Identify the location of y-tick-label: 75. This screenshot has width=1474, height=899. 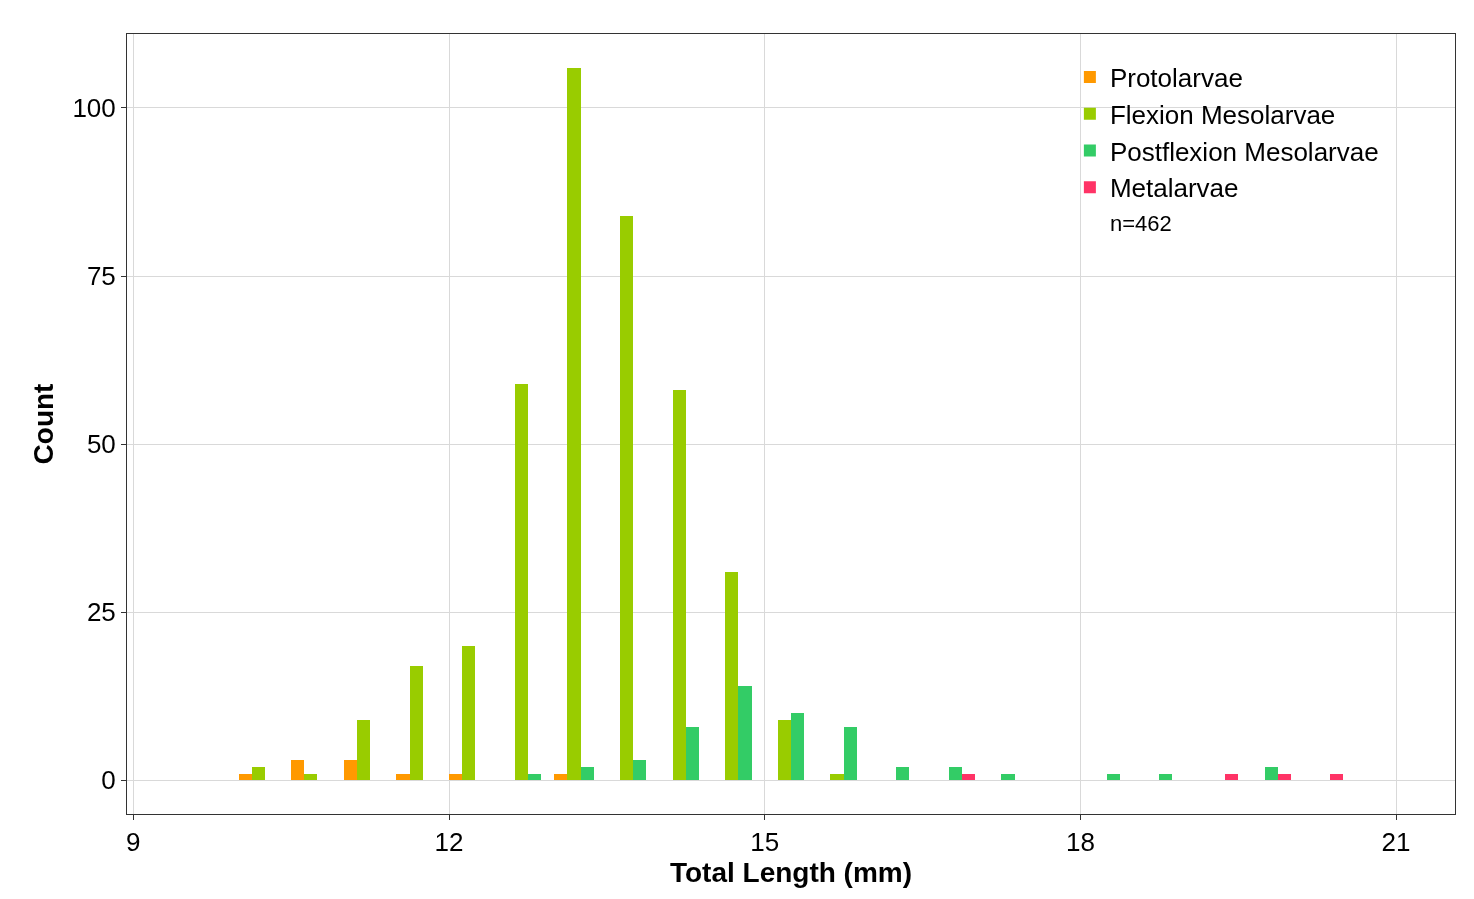
(101, 276).